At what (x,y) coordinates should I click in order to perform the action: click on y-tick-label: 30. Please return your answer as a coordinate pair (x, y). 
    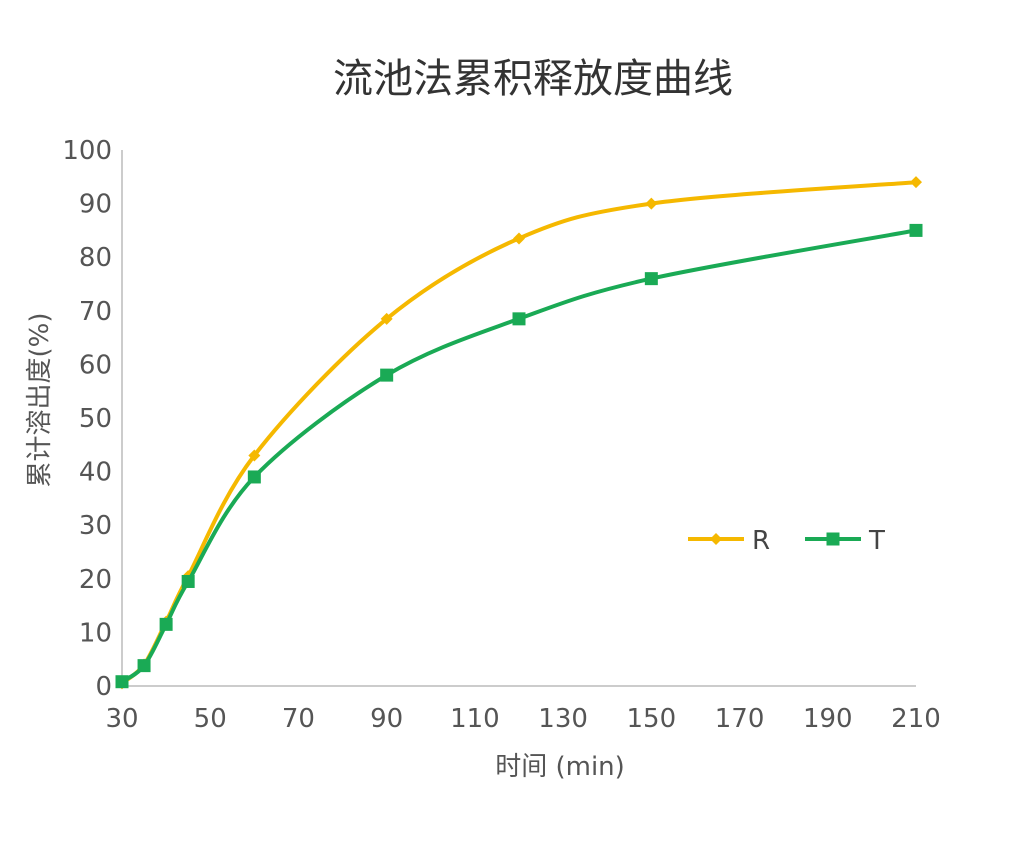
    Looking at the image, I should click on (95, 526).